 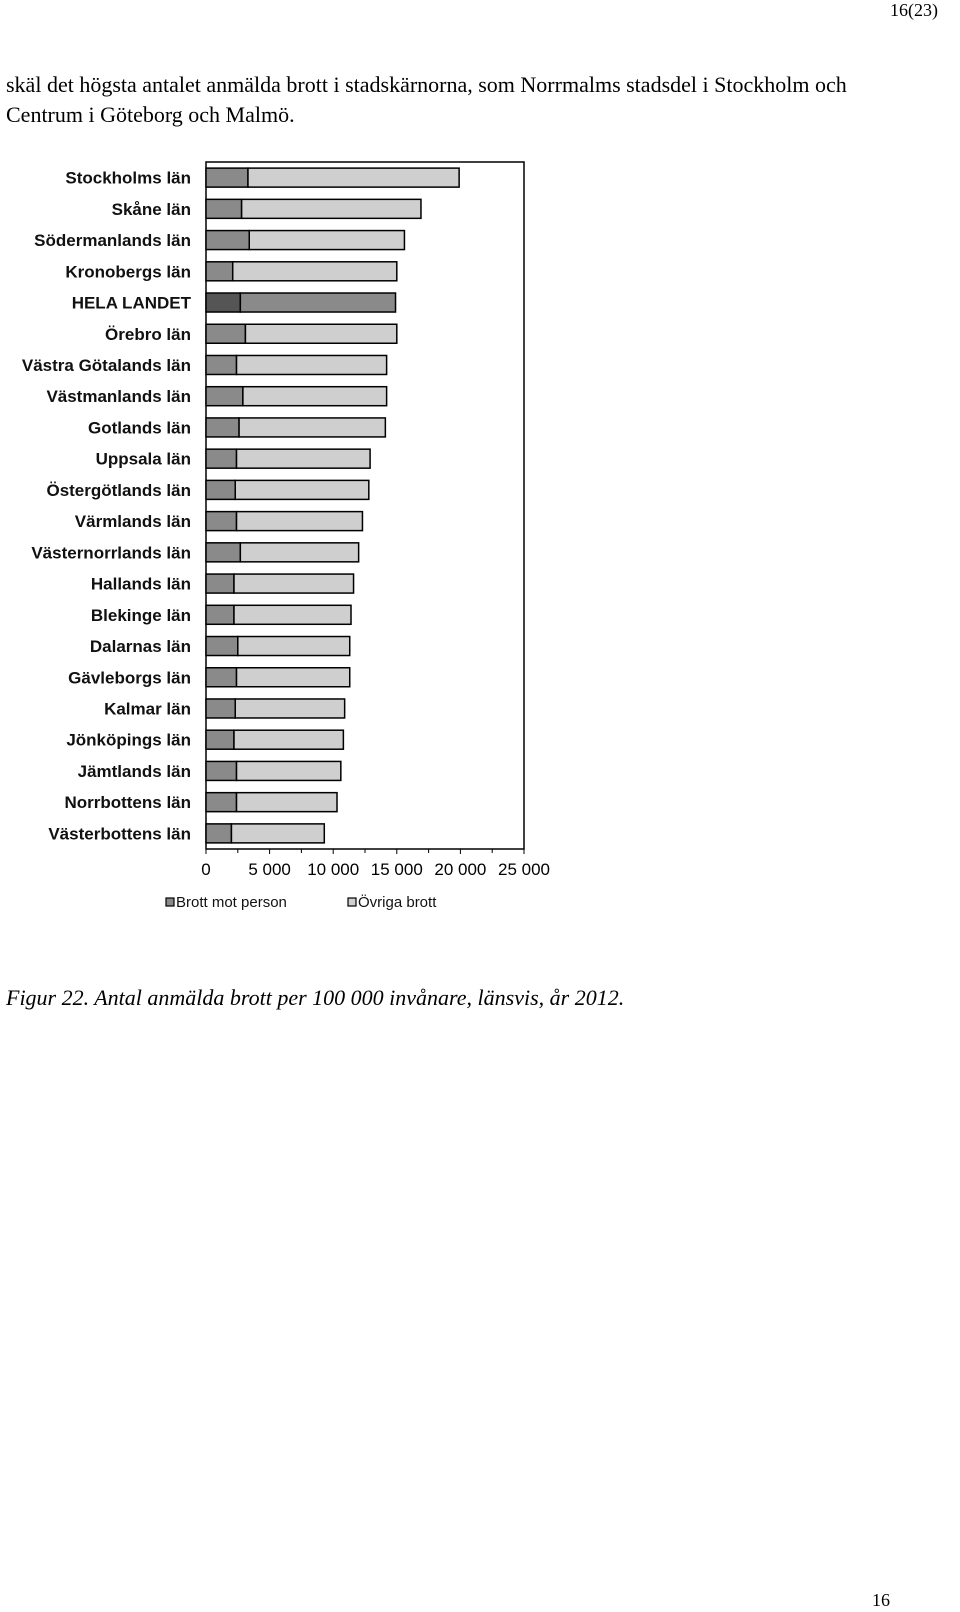 I want to click on category-label: Gotlands län, so click(x=139, y=427).